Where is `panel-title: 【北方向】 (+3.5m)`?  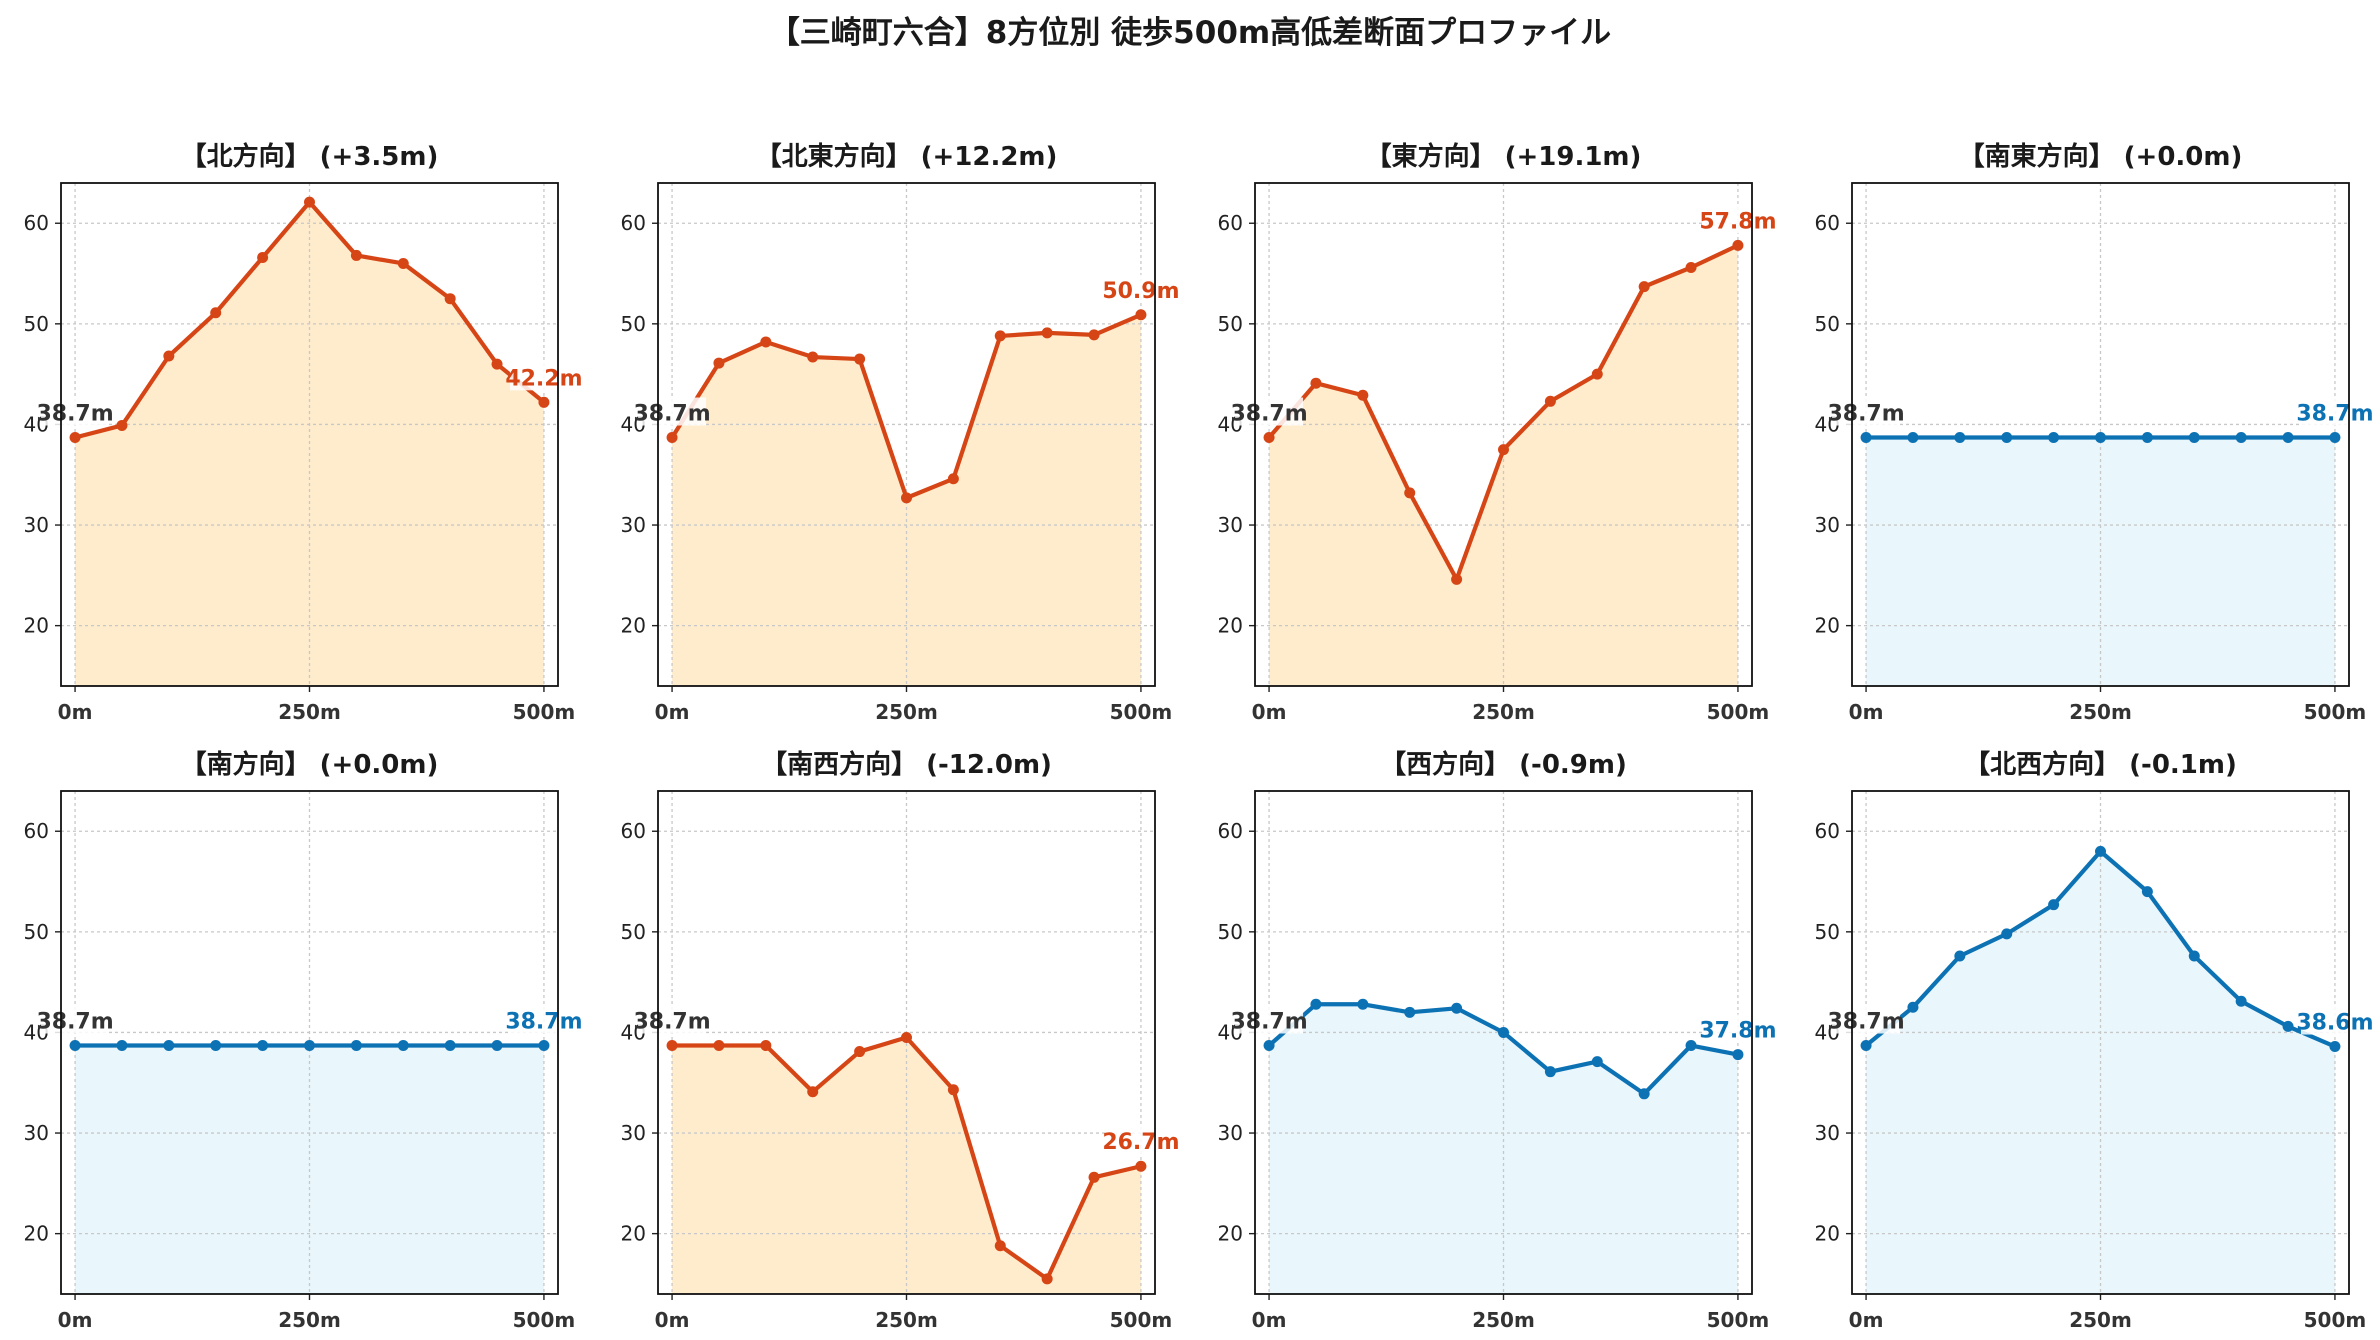 panel-title: 【北方向】 (+3.5m) is located at coordinates (310, 156).